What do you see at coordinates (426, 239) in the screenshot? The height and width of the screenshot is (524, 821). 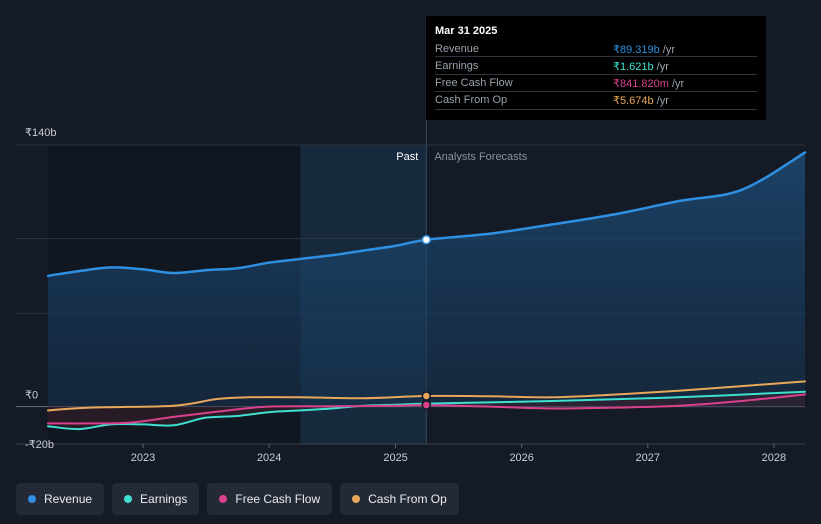 I see `revenue-marker` at bounding box center [426, 239].